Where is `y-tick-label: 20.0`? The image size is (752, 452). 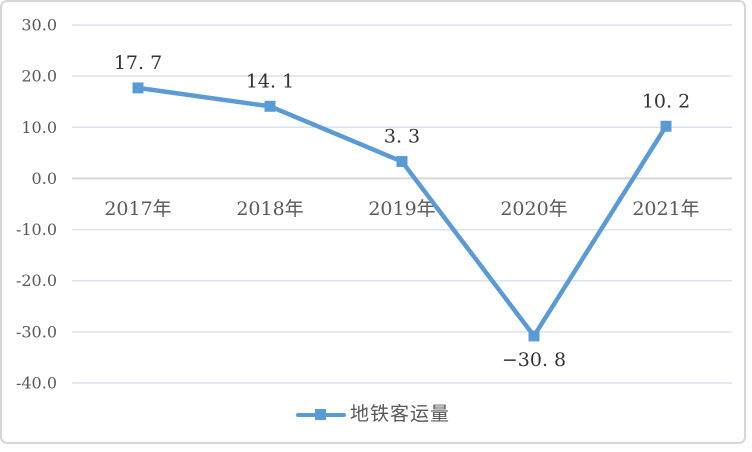
y-tick-label: 20.0 is located at coordinates (39, 76).